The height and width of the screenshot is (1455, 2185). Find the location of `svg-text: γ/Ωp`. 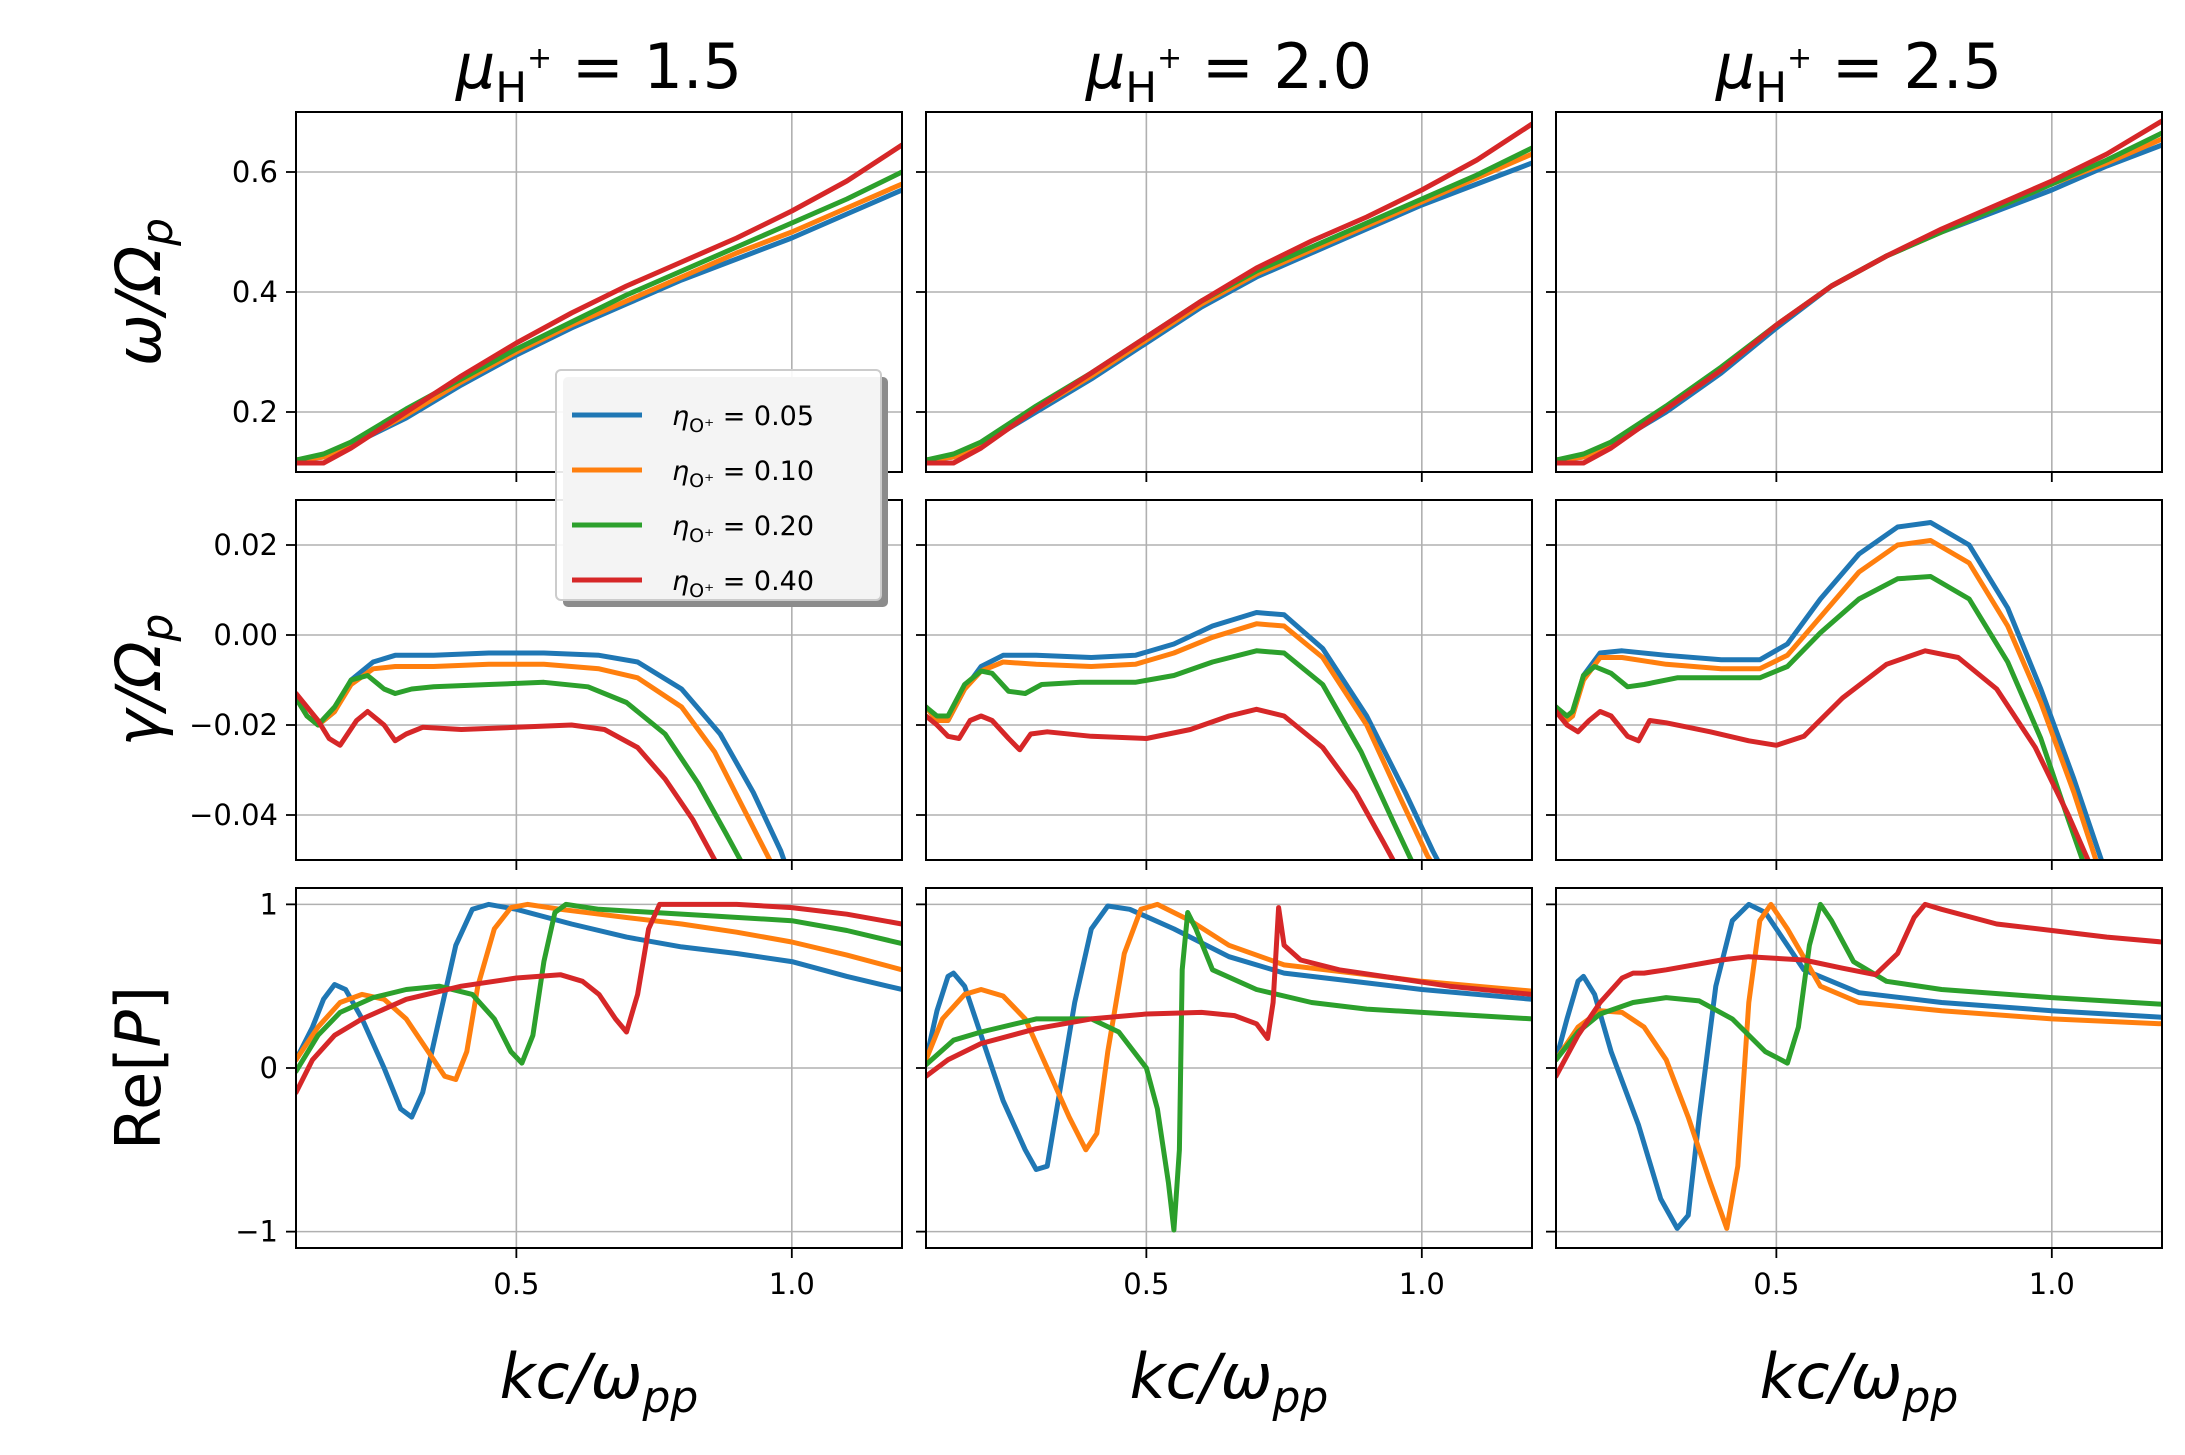

svg-text: γ/Ωp is located at coordinates (142, 680).